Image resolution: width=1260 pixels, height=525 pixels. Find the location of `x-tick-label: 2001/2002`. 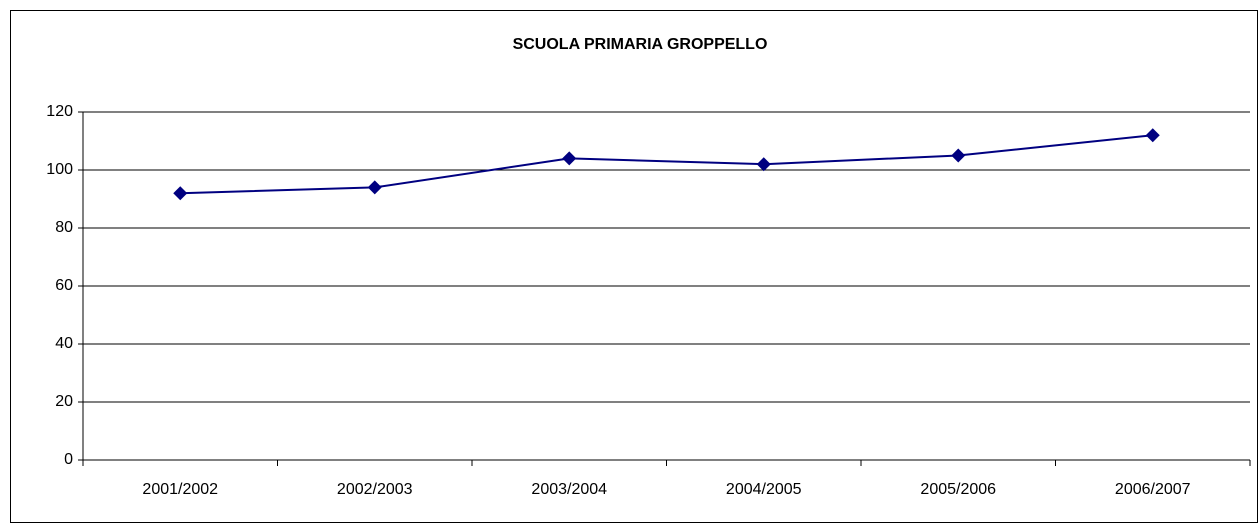

x-tick-label: 2001/2002 is located at coordinates (180, 489).